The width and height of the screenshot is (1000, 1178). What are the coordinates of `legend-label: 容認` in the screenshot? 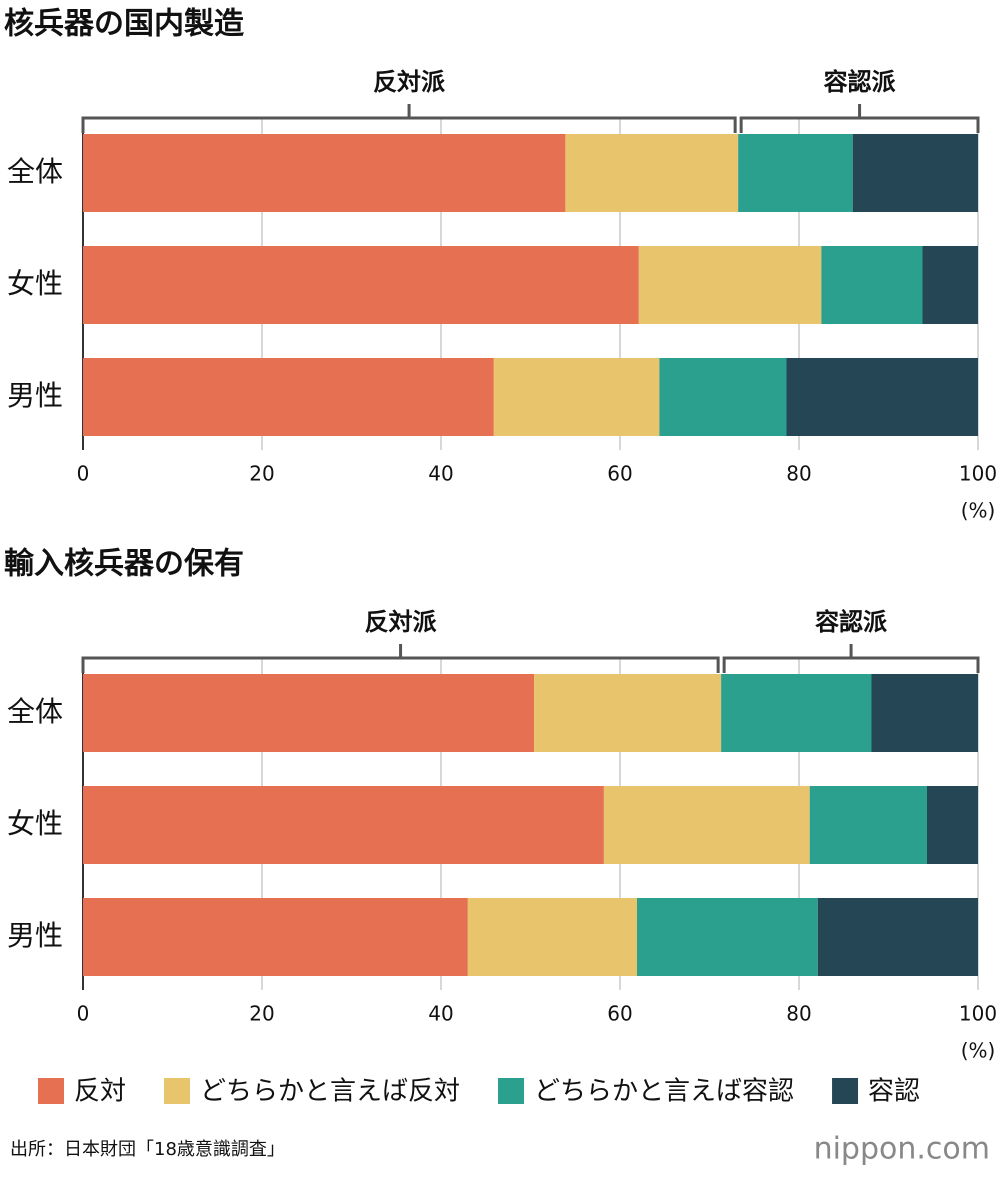 It's located at (894, 1092).